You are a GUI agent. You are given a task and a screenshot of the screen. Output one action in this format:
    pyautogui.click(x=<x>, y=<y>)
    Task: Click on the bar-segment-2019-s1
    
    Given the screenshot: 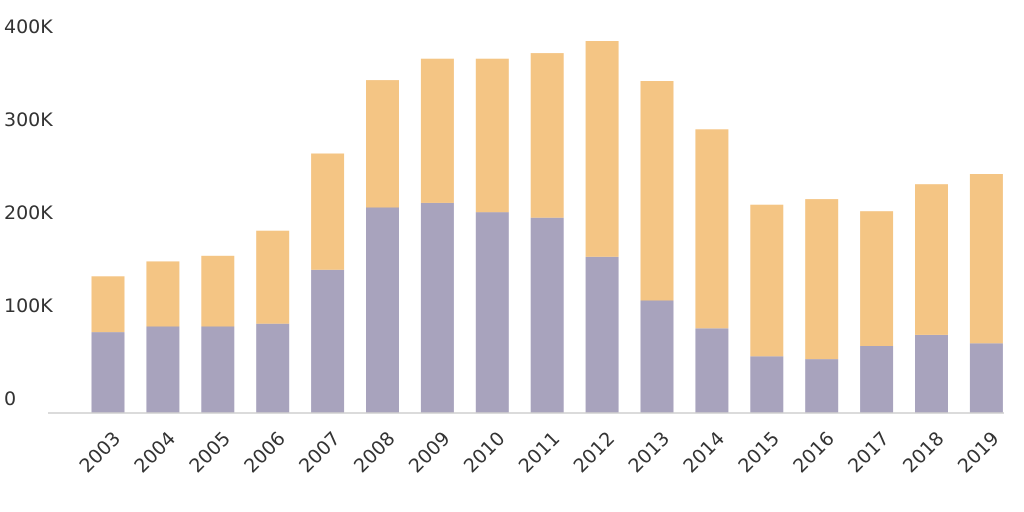 What is the action you would take?
    pyautogui.click(x=986, y=378)
    